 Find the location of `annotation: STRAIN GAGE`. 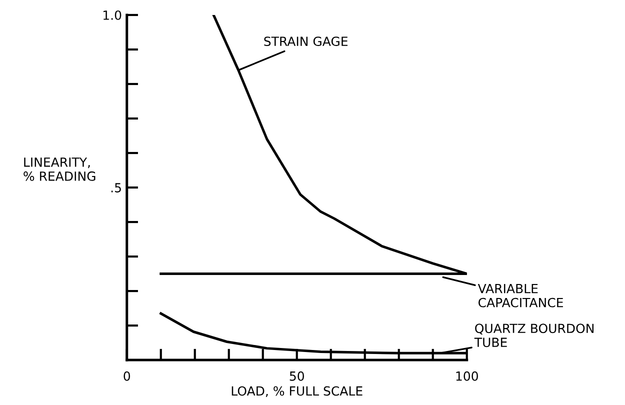

annotation: STRAIN GAGE is located at coordinates (306, 41).